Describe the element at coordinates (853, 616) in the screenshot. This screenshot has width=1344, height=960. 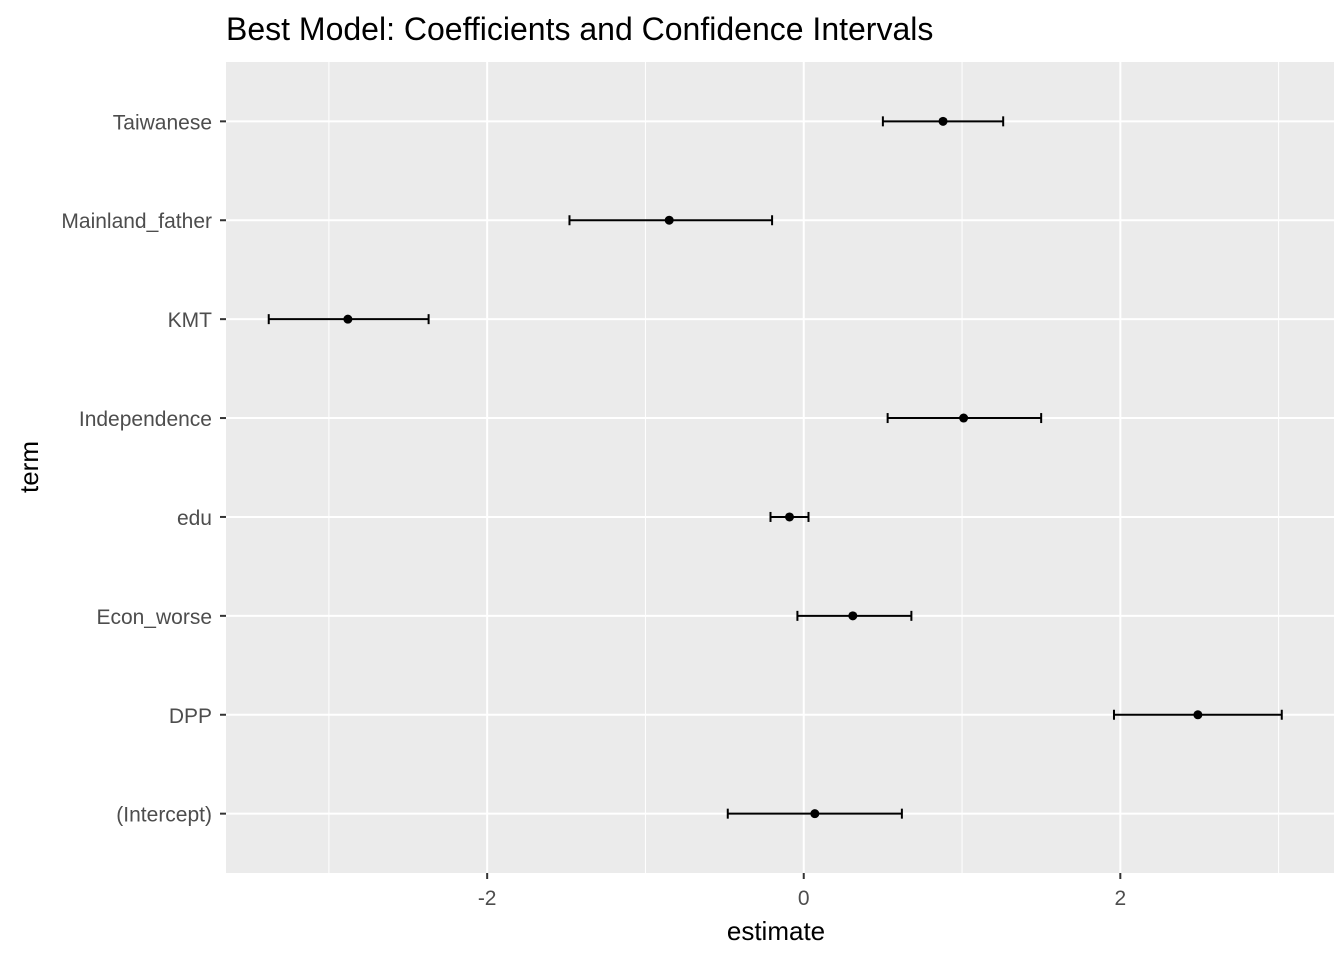
I see `estimate-point-Econ_worse` at that location.